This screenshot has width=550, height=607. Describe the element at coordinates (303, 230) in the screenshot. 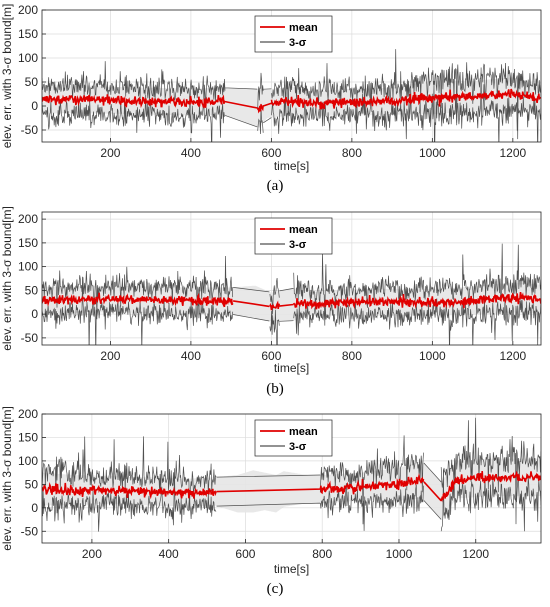

I see `panel-2-legend-label-mean: mean` at that location.